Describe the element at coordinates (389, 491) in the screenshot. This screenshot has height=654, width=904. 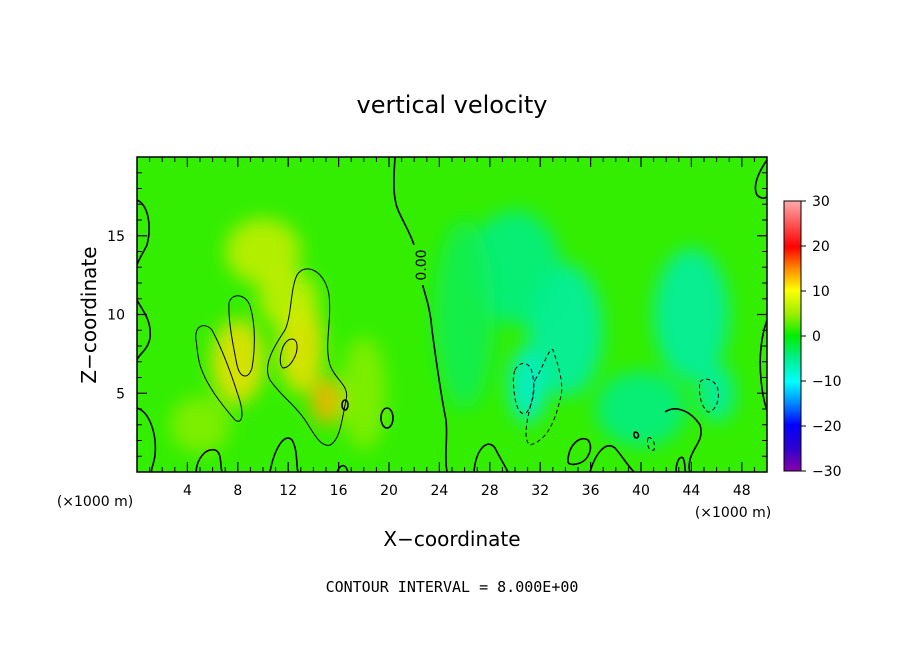
I see `x-tick-label: 20` at that location.